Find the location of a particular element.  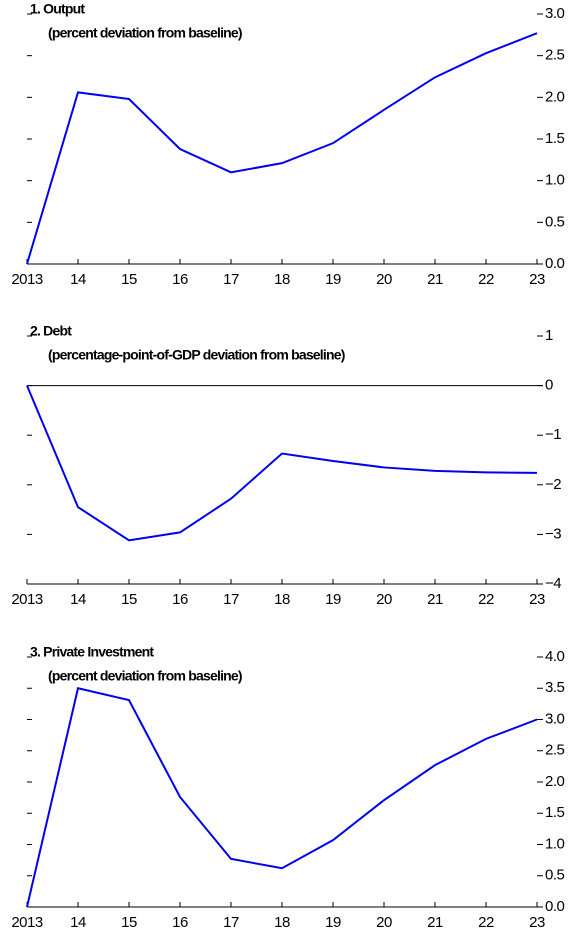

y-tick-label: −3 is located at coordinates (553, 533).